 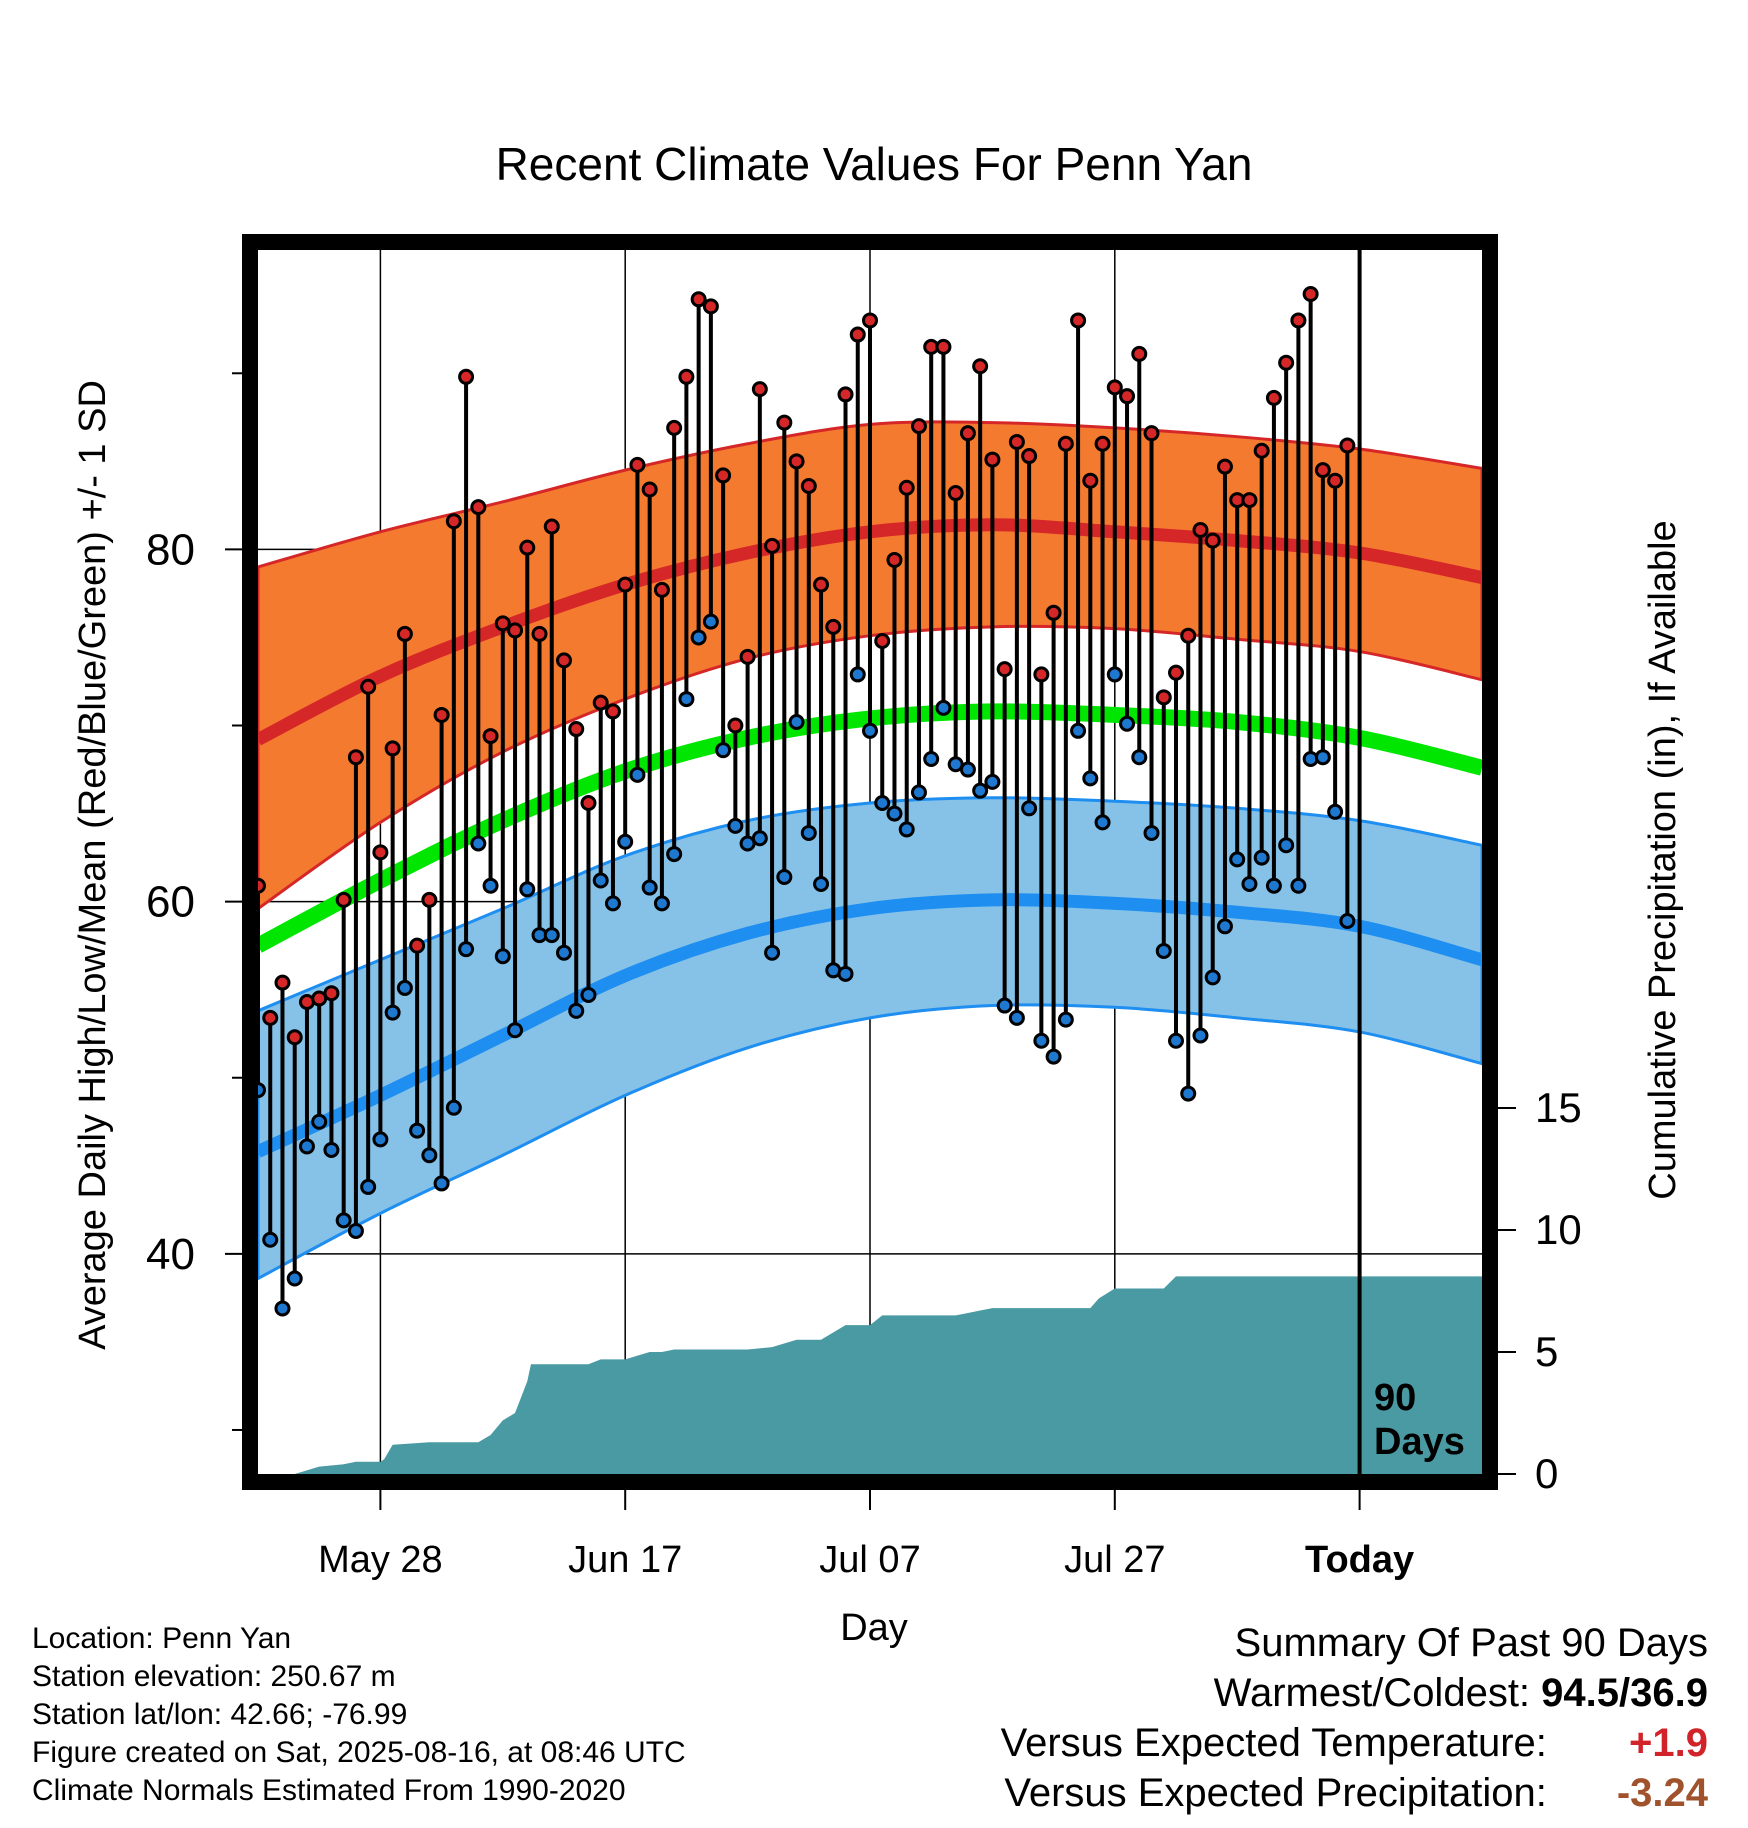 I want to click on precip-area, so click(x=870, y=1375).